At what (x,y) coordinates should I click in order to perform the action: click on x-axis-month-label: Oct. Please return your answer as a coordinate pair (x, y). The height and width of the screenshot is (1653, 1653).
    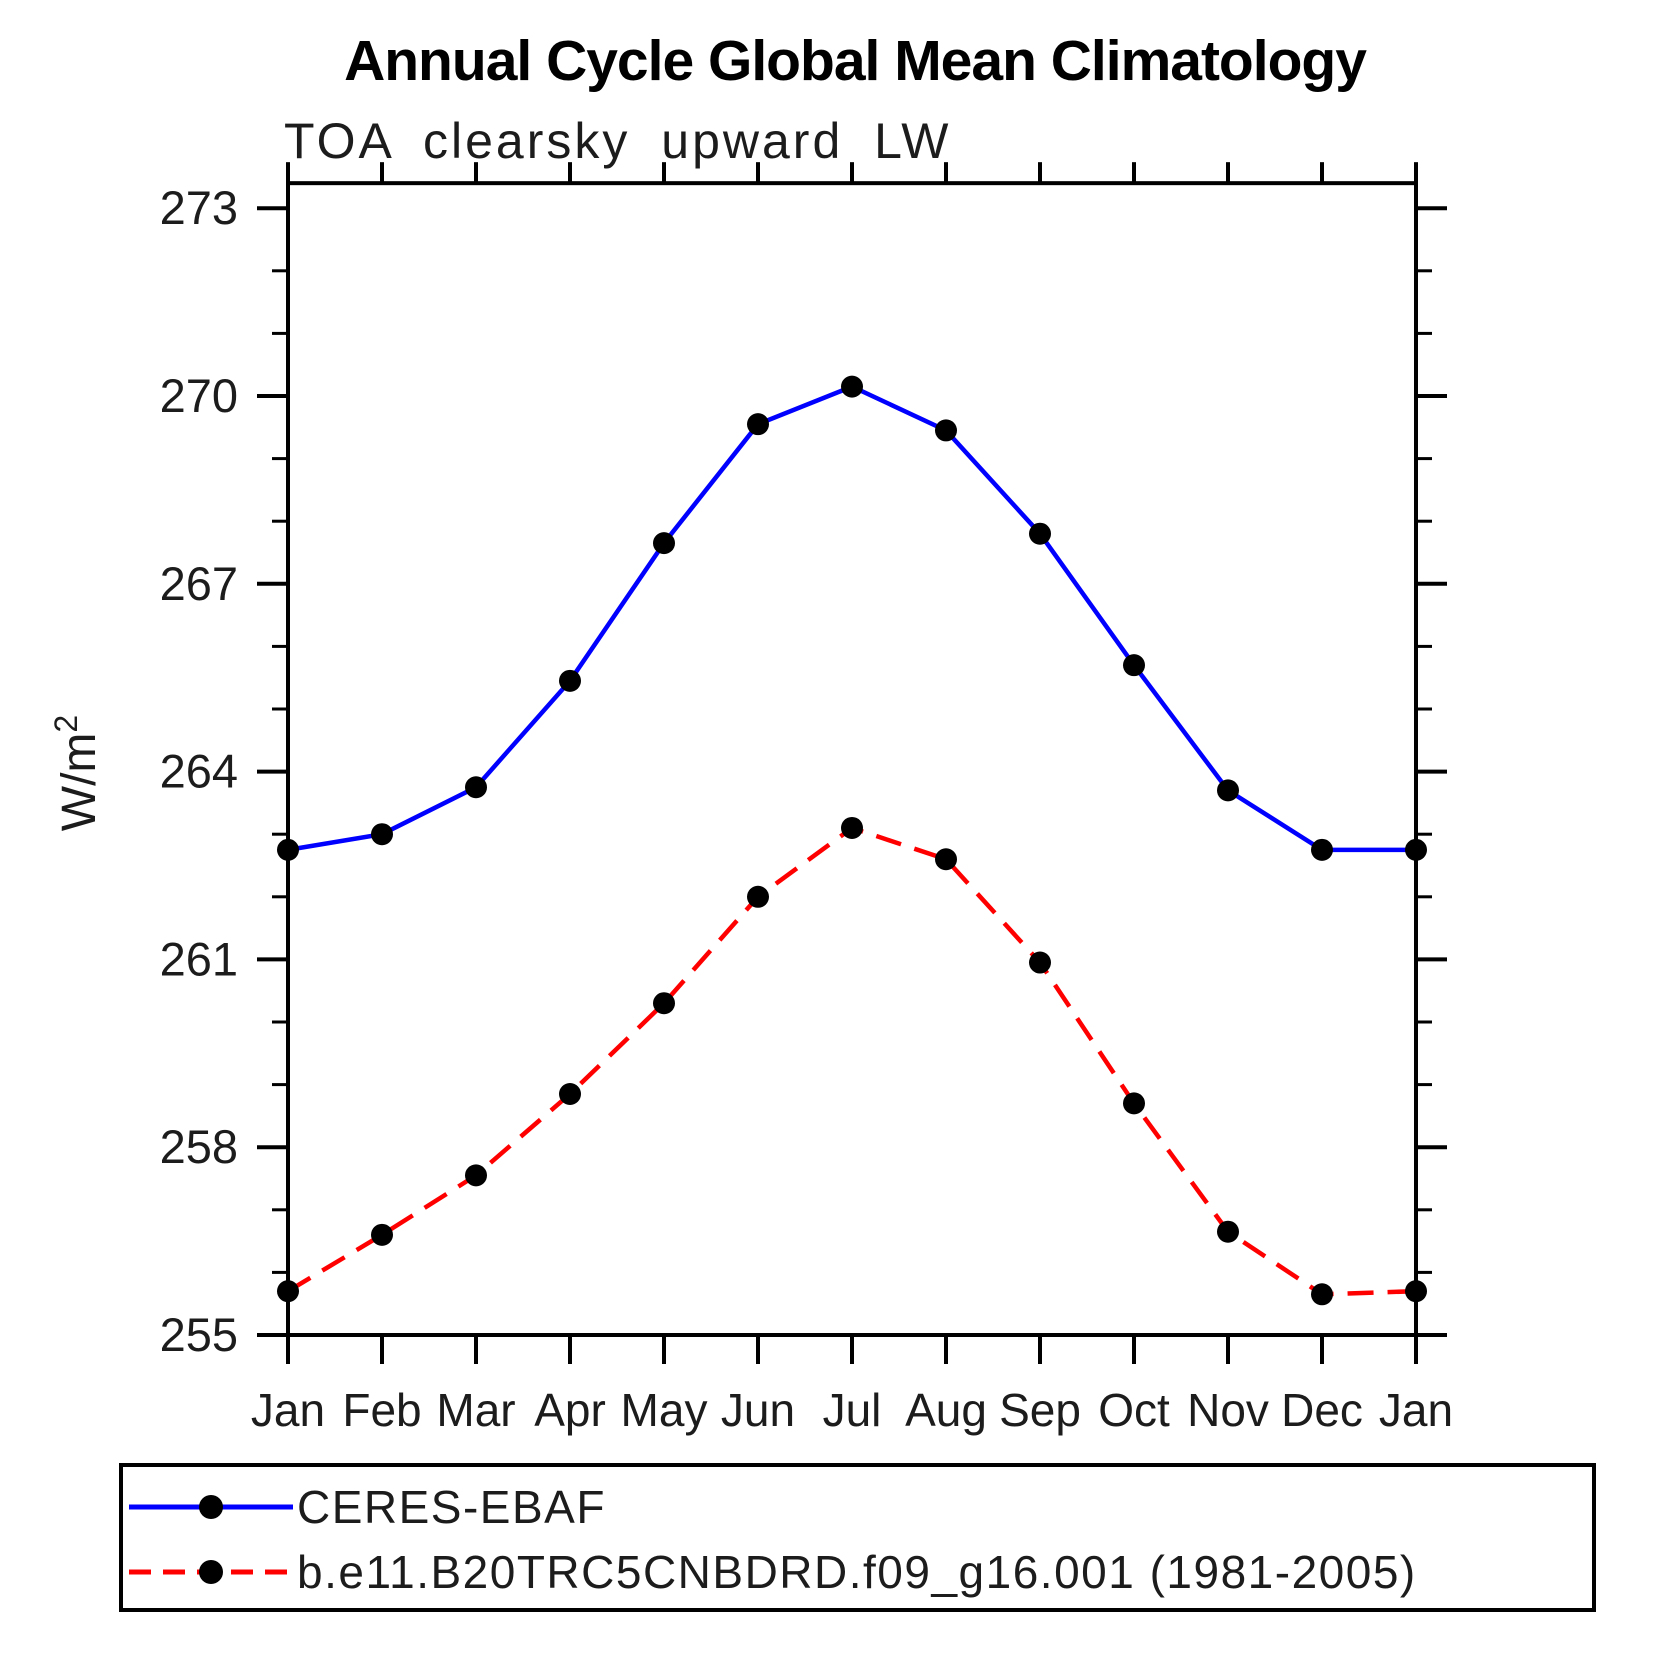
    Looking at the image, I should click on (1134, 1410).